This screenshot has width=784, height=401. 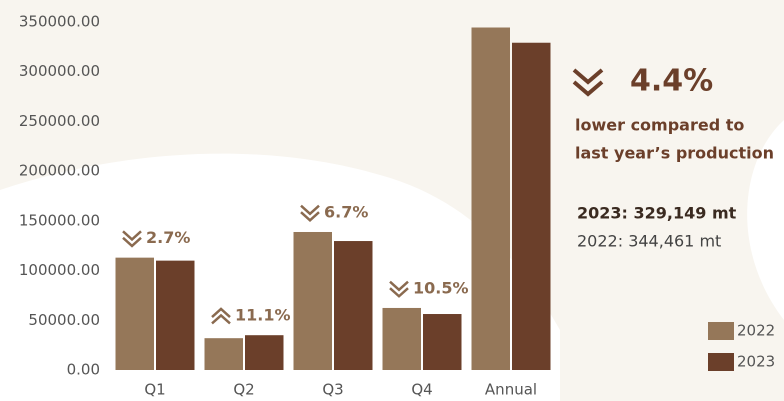 I want to click on x-tick-label: Q3, so click(x=332, y=390).